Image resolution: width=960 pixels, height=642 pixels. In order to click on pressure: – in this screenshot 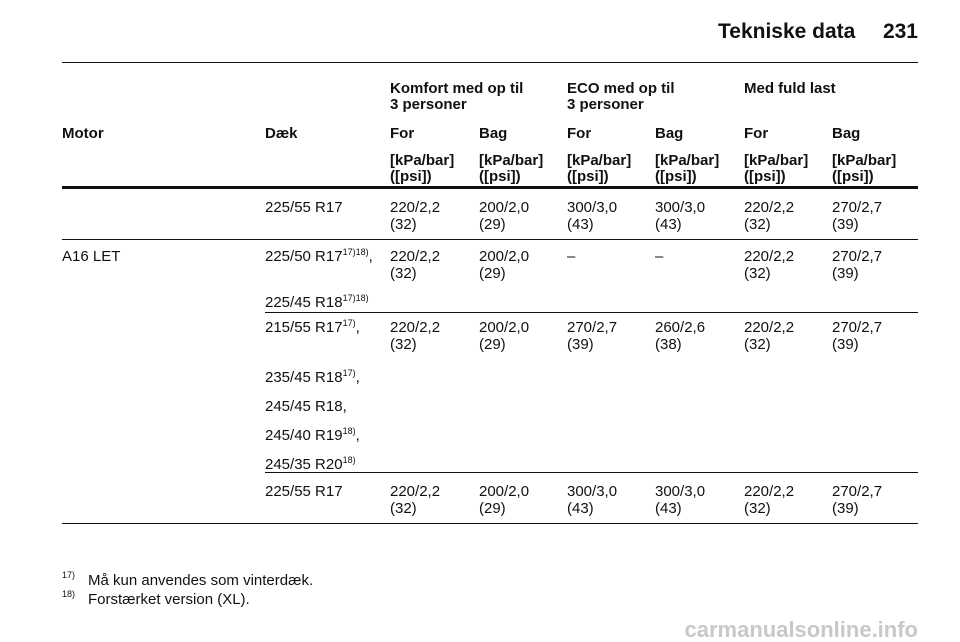, I will do `click(571, 256)`.